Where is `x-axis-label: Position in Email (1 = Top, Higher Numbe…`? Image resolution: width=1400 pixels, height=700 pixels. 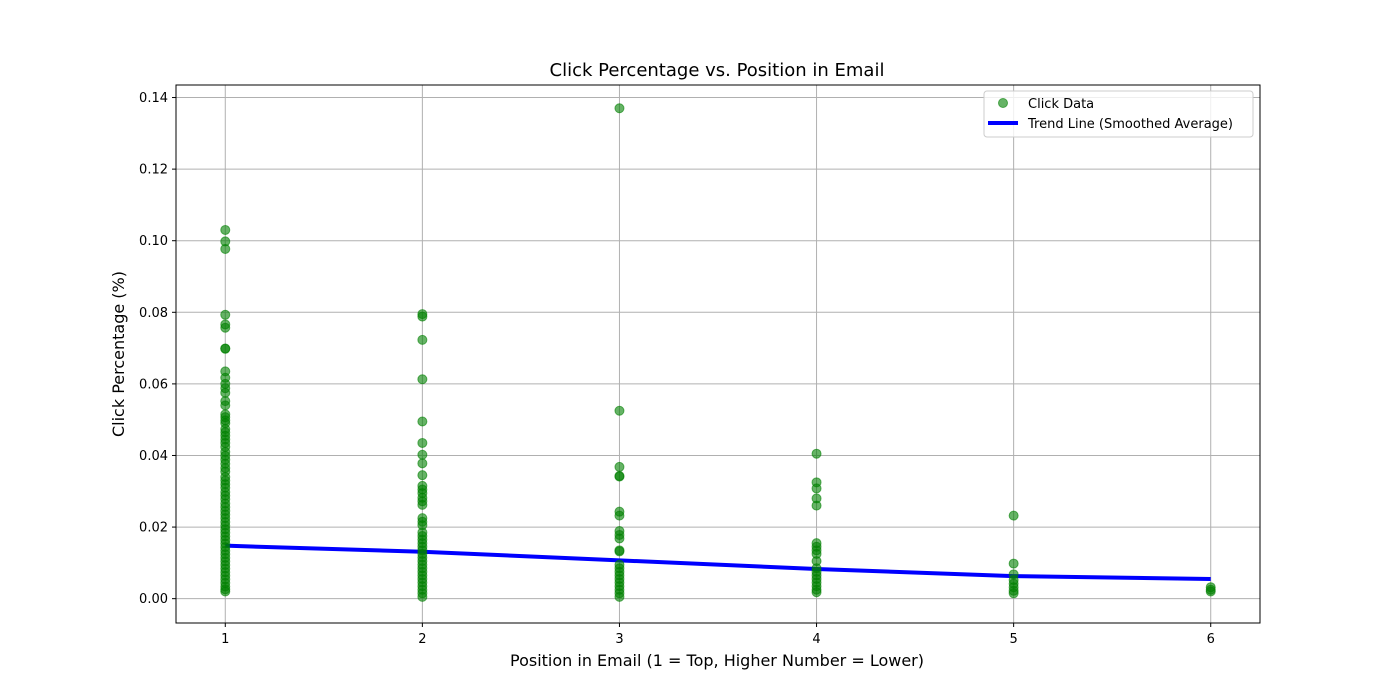 x-axis-label: Position in Email (1 = Top, Higher Numbe… is located at coordinates (717, 660).